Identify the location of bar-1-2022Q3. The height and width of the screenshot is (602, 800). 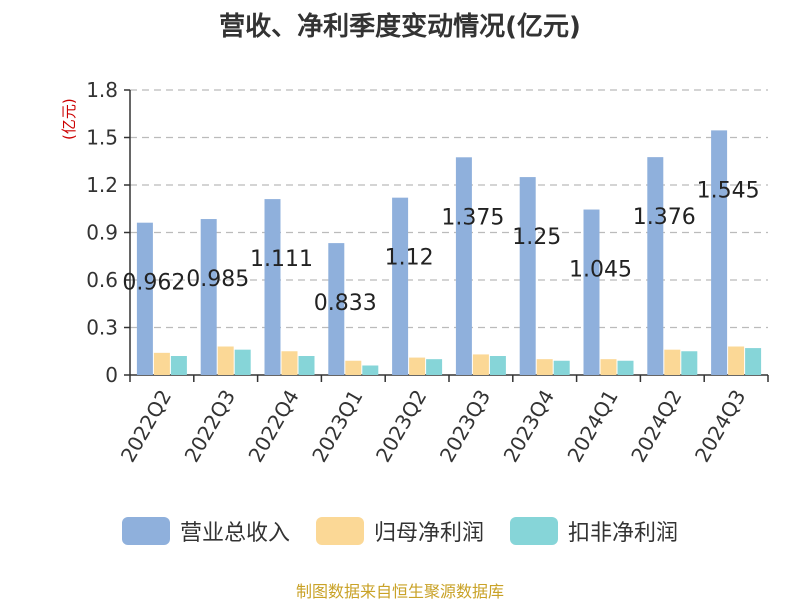
(225, 361).